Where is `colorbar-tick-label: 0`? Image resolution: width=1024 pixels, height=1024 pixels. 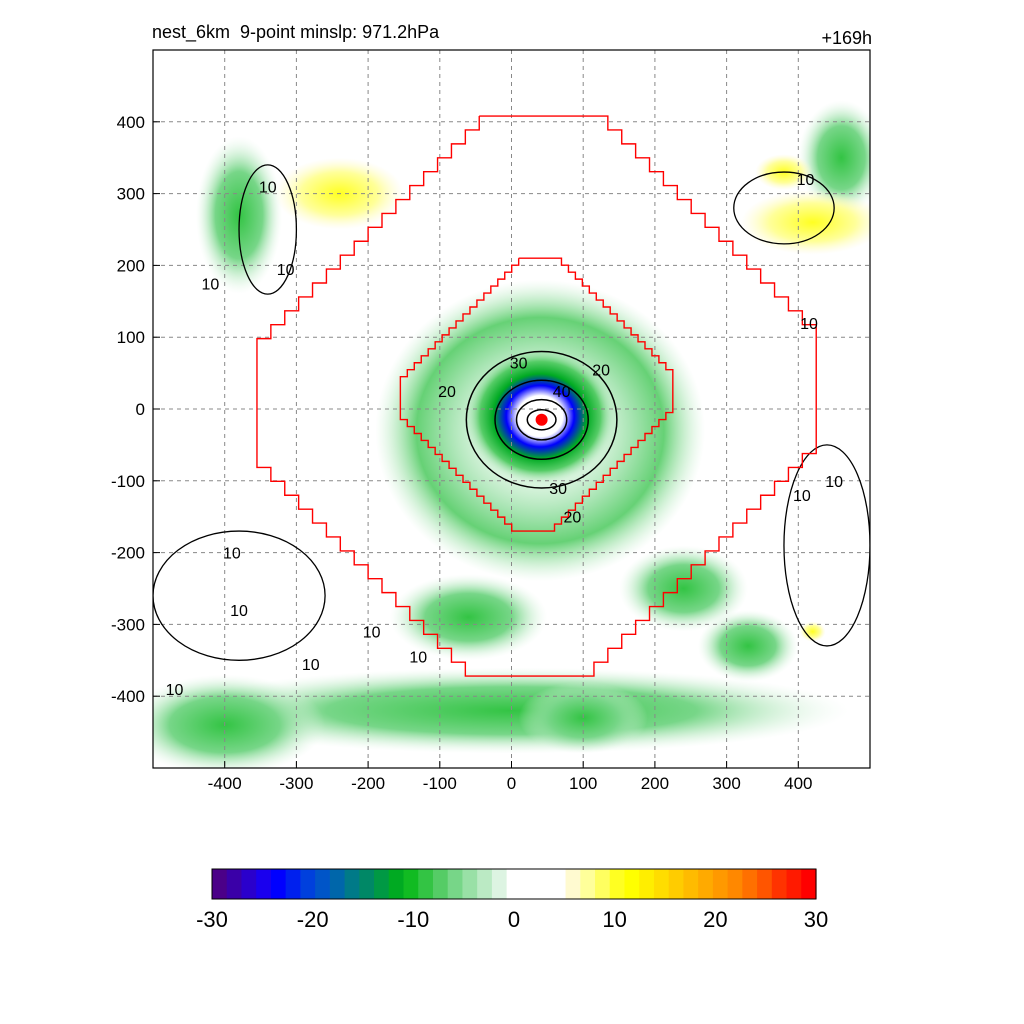 colorbar-tick-label: 0 is located at coordinates (514, 919).